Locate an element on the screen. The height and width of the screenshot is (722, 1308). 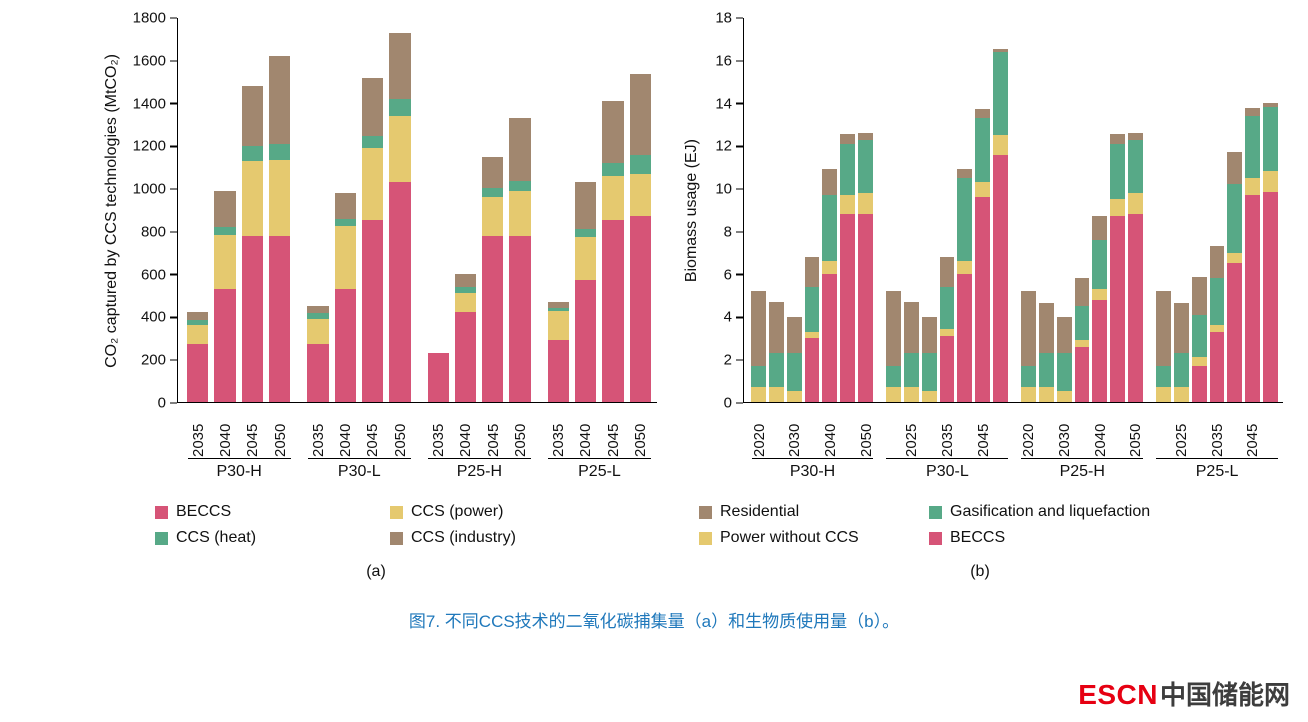
y-tick-label: 1200 is located at coordinates (149, 146).